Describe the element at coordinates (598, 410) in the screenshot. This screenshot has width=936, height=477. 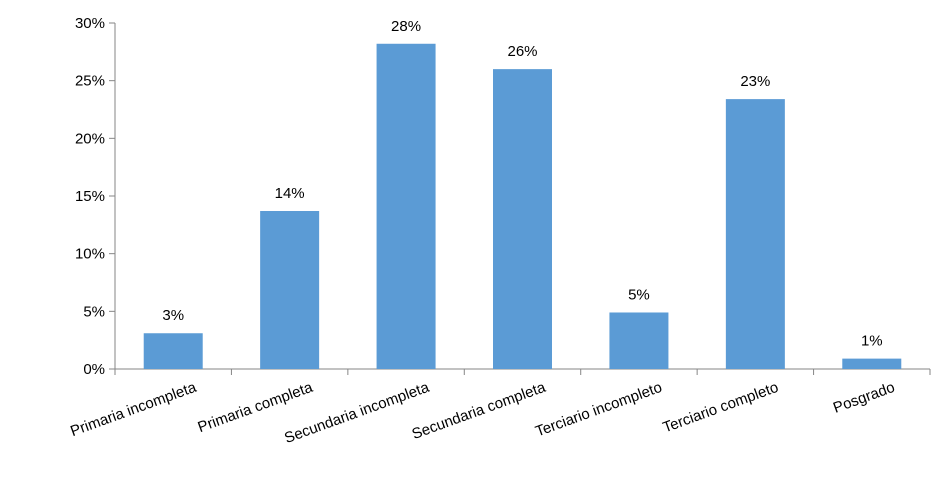
I see `category-label: Terciario incompleto` at that location.